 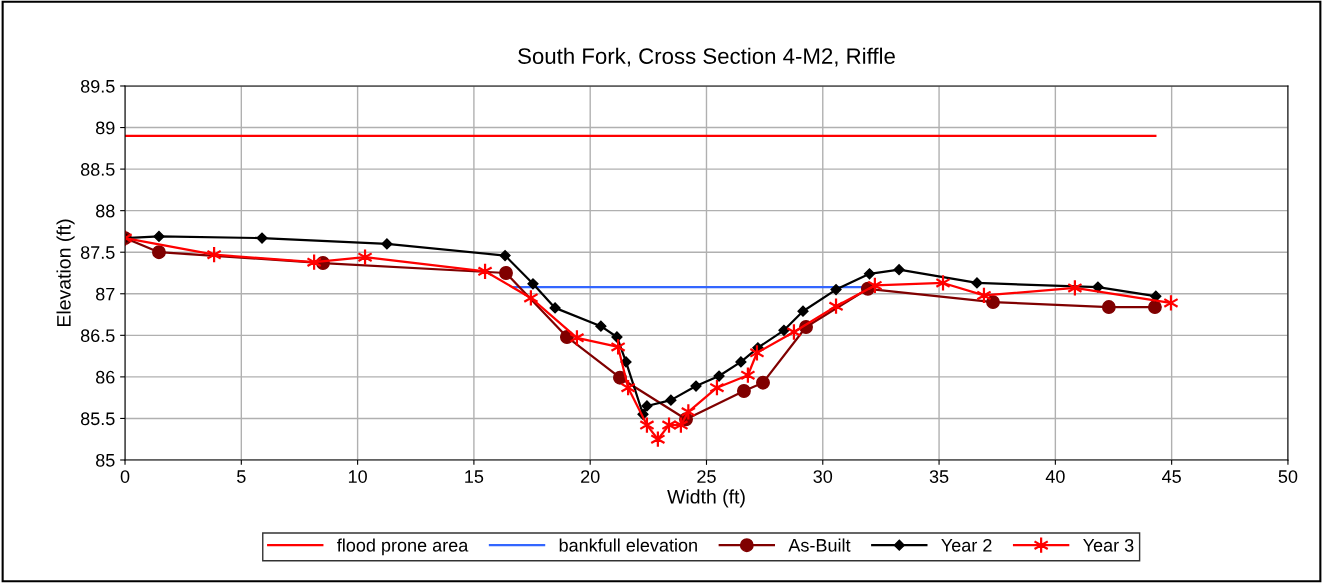 I want to click on x-tick-label: 0, so click(x=125, y=476).